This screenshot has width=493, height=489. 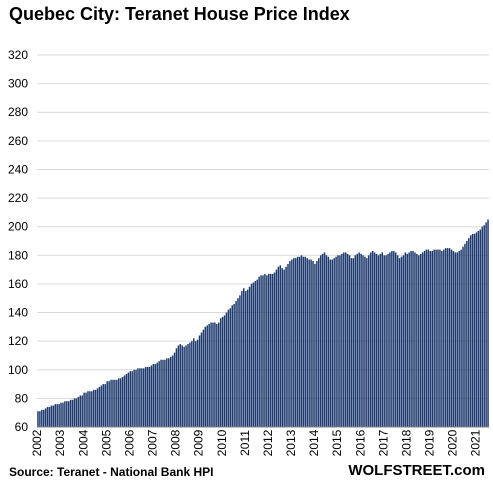 I want to click on x-tick-label: 2017, so click(x=383, y=442).